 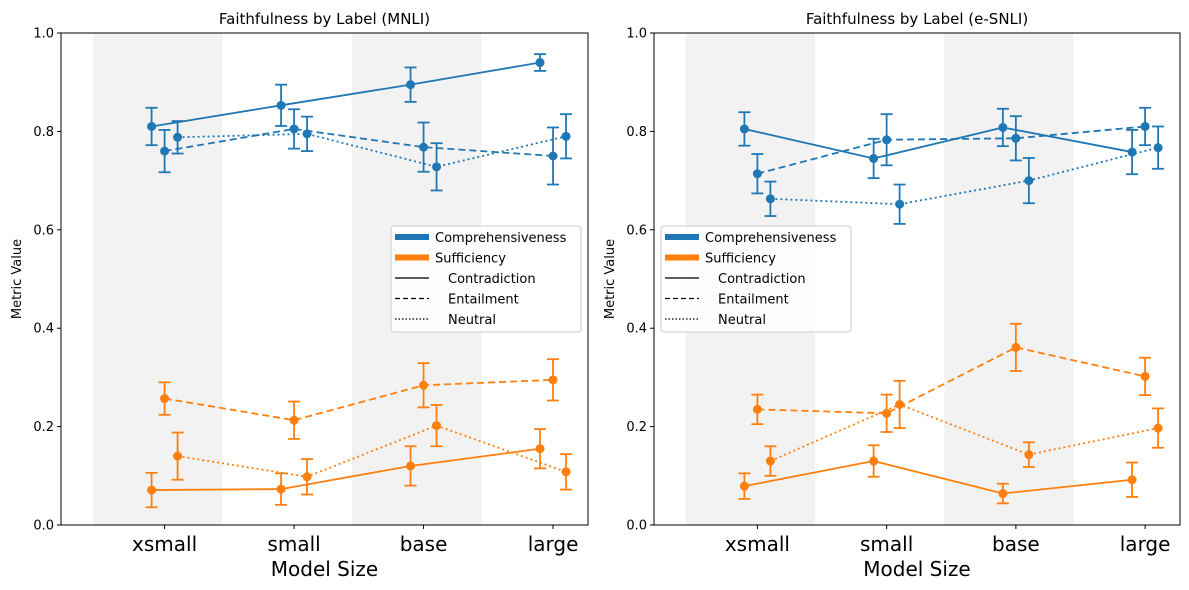 I want to click on x-axis-label: Model Size, so click(x=916, y=569).